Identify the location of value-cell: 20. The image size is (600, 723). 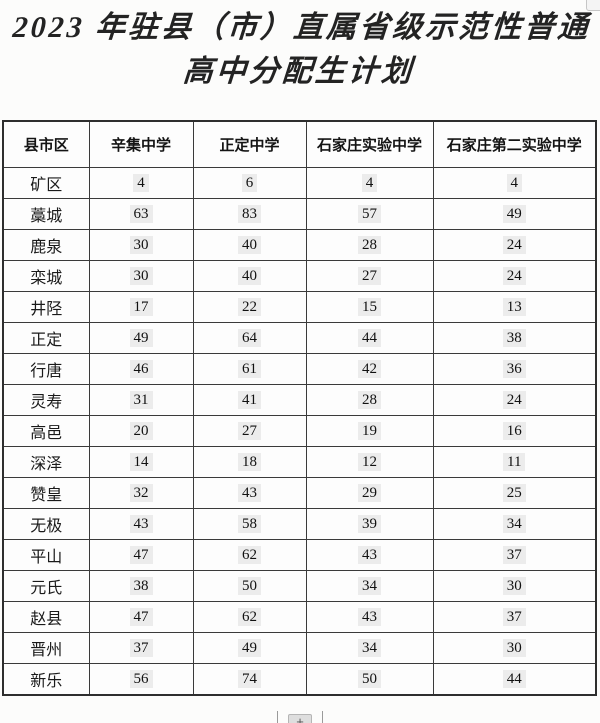
(141, 431).